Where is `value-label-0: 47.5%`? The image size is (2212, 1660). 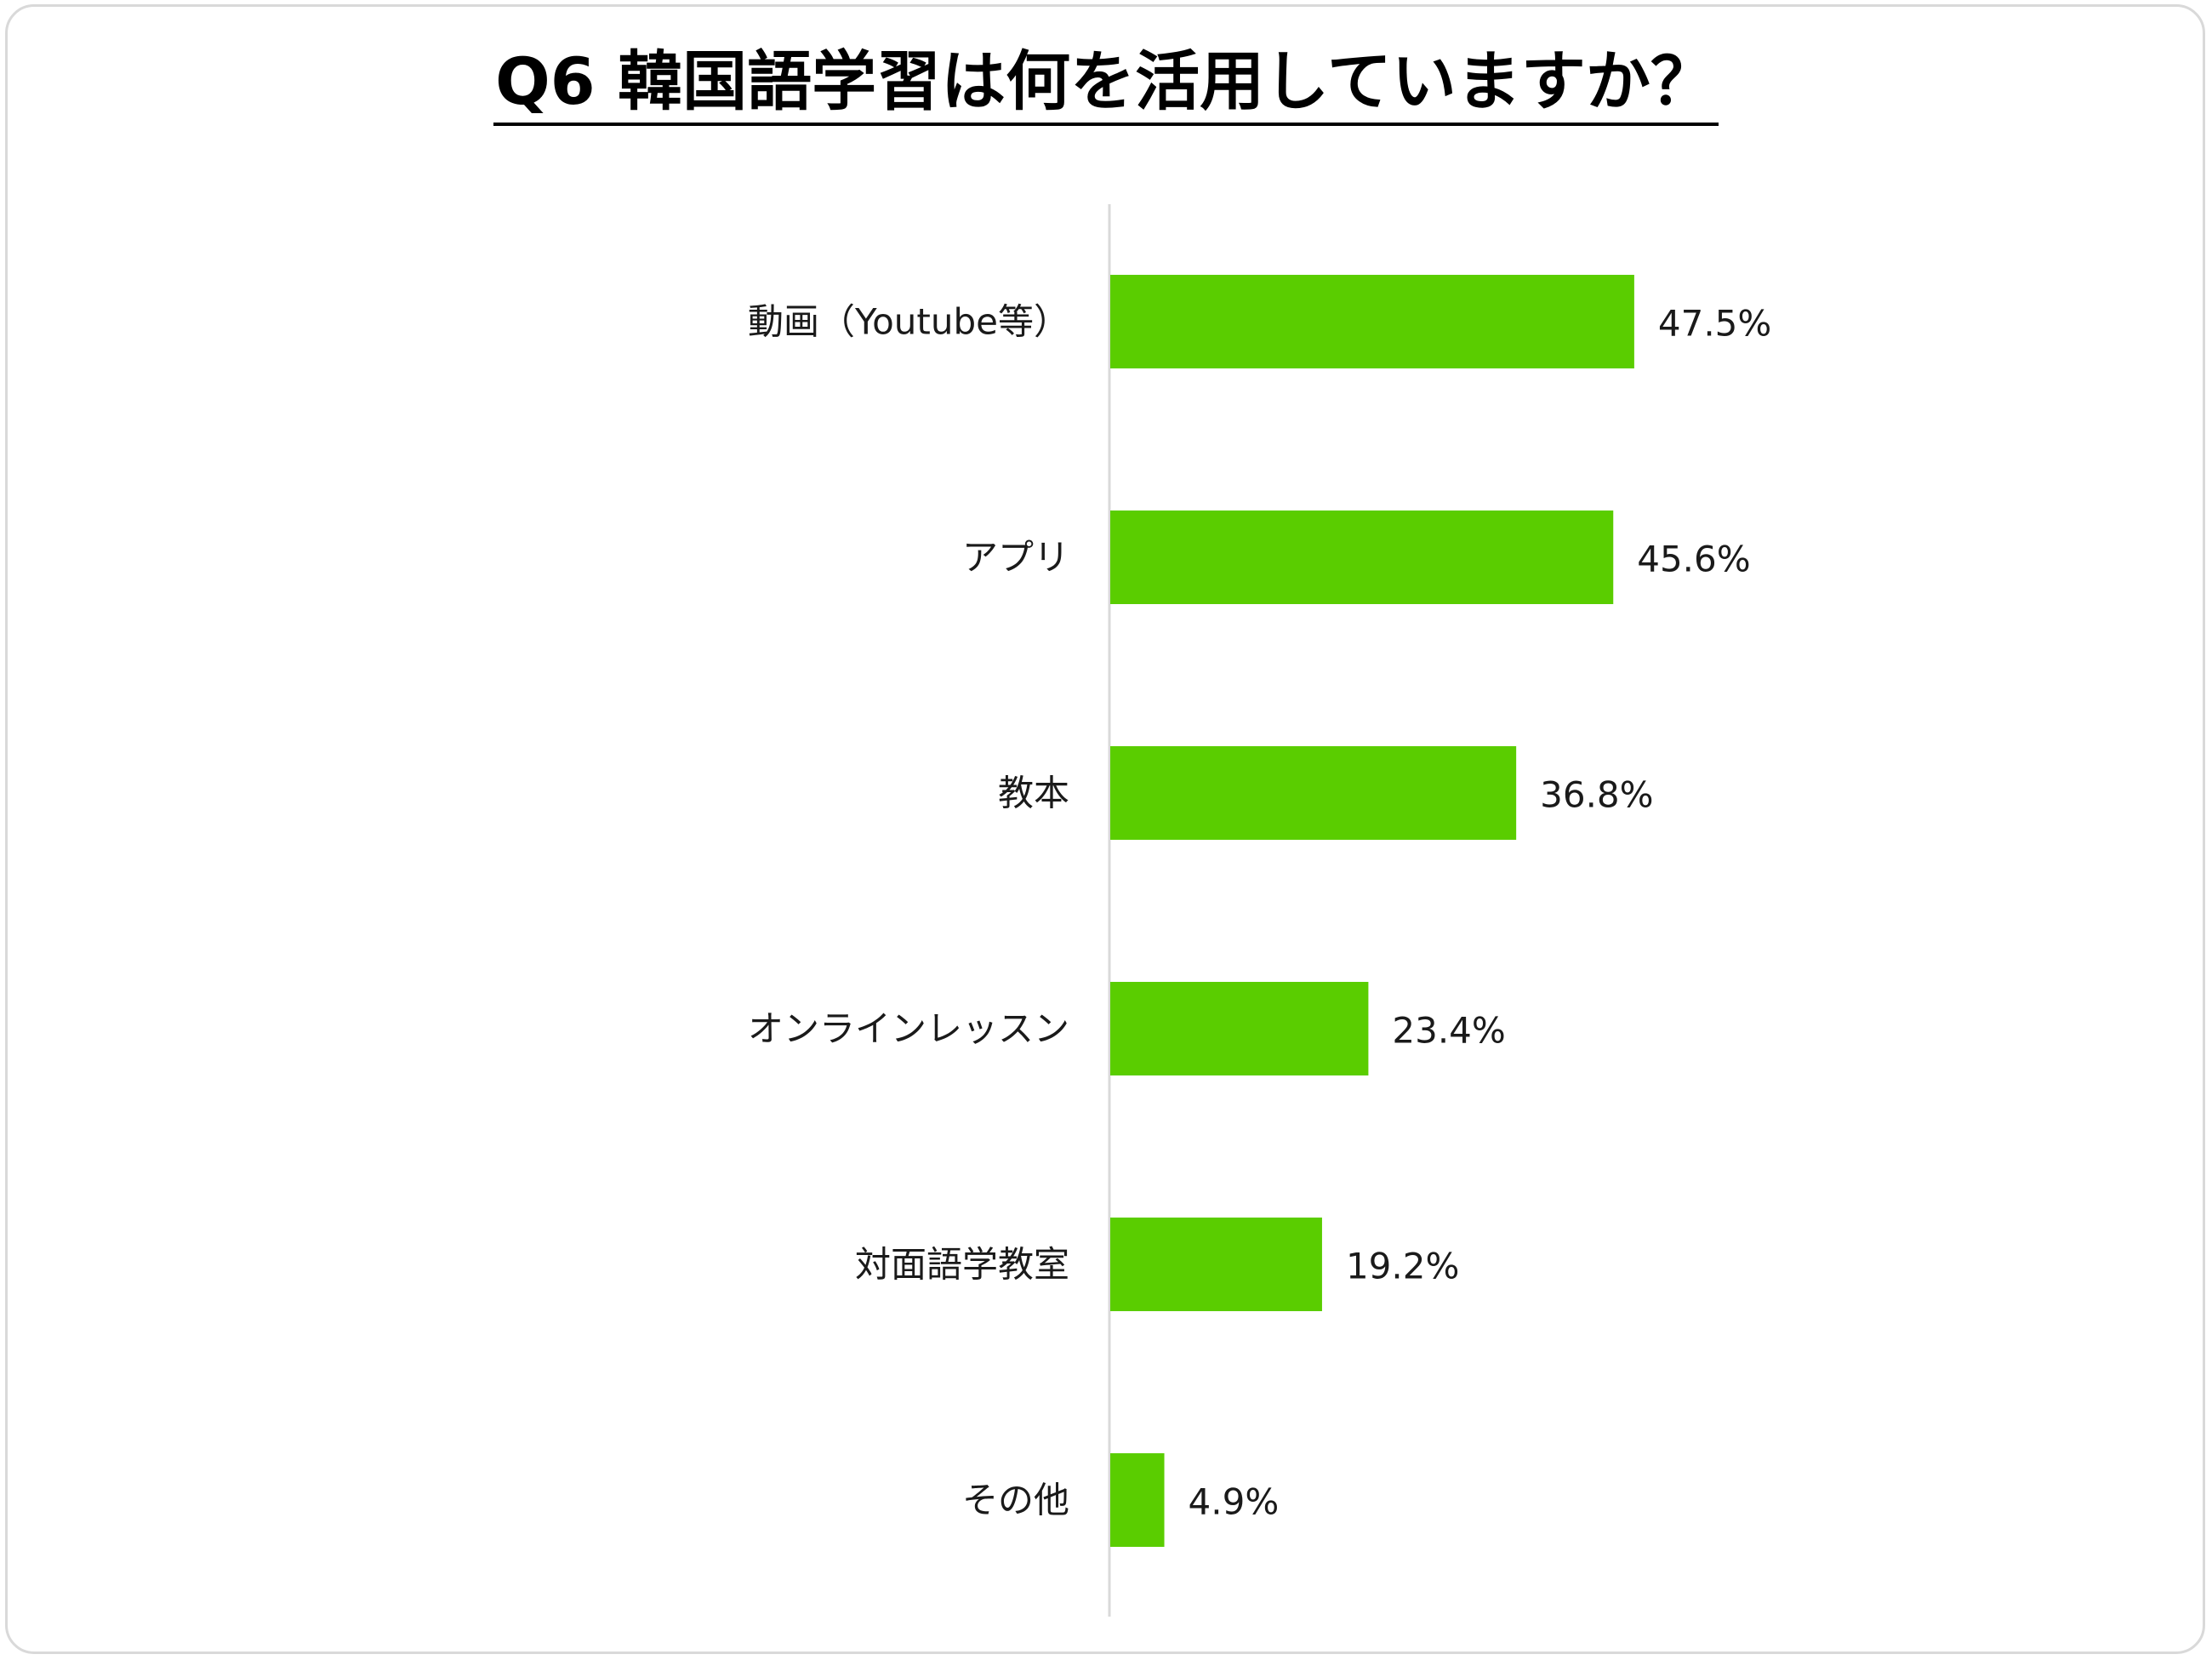
value-label-0: 47.5% is located at coordinates (1714, 324).